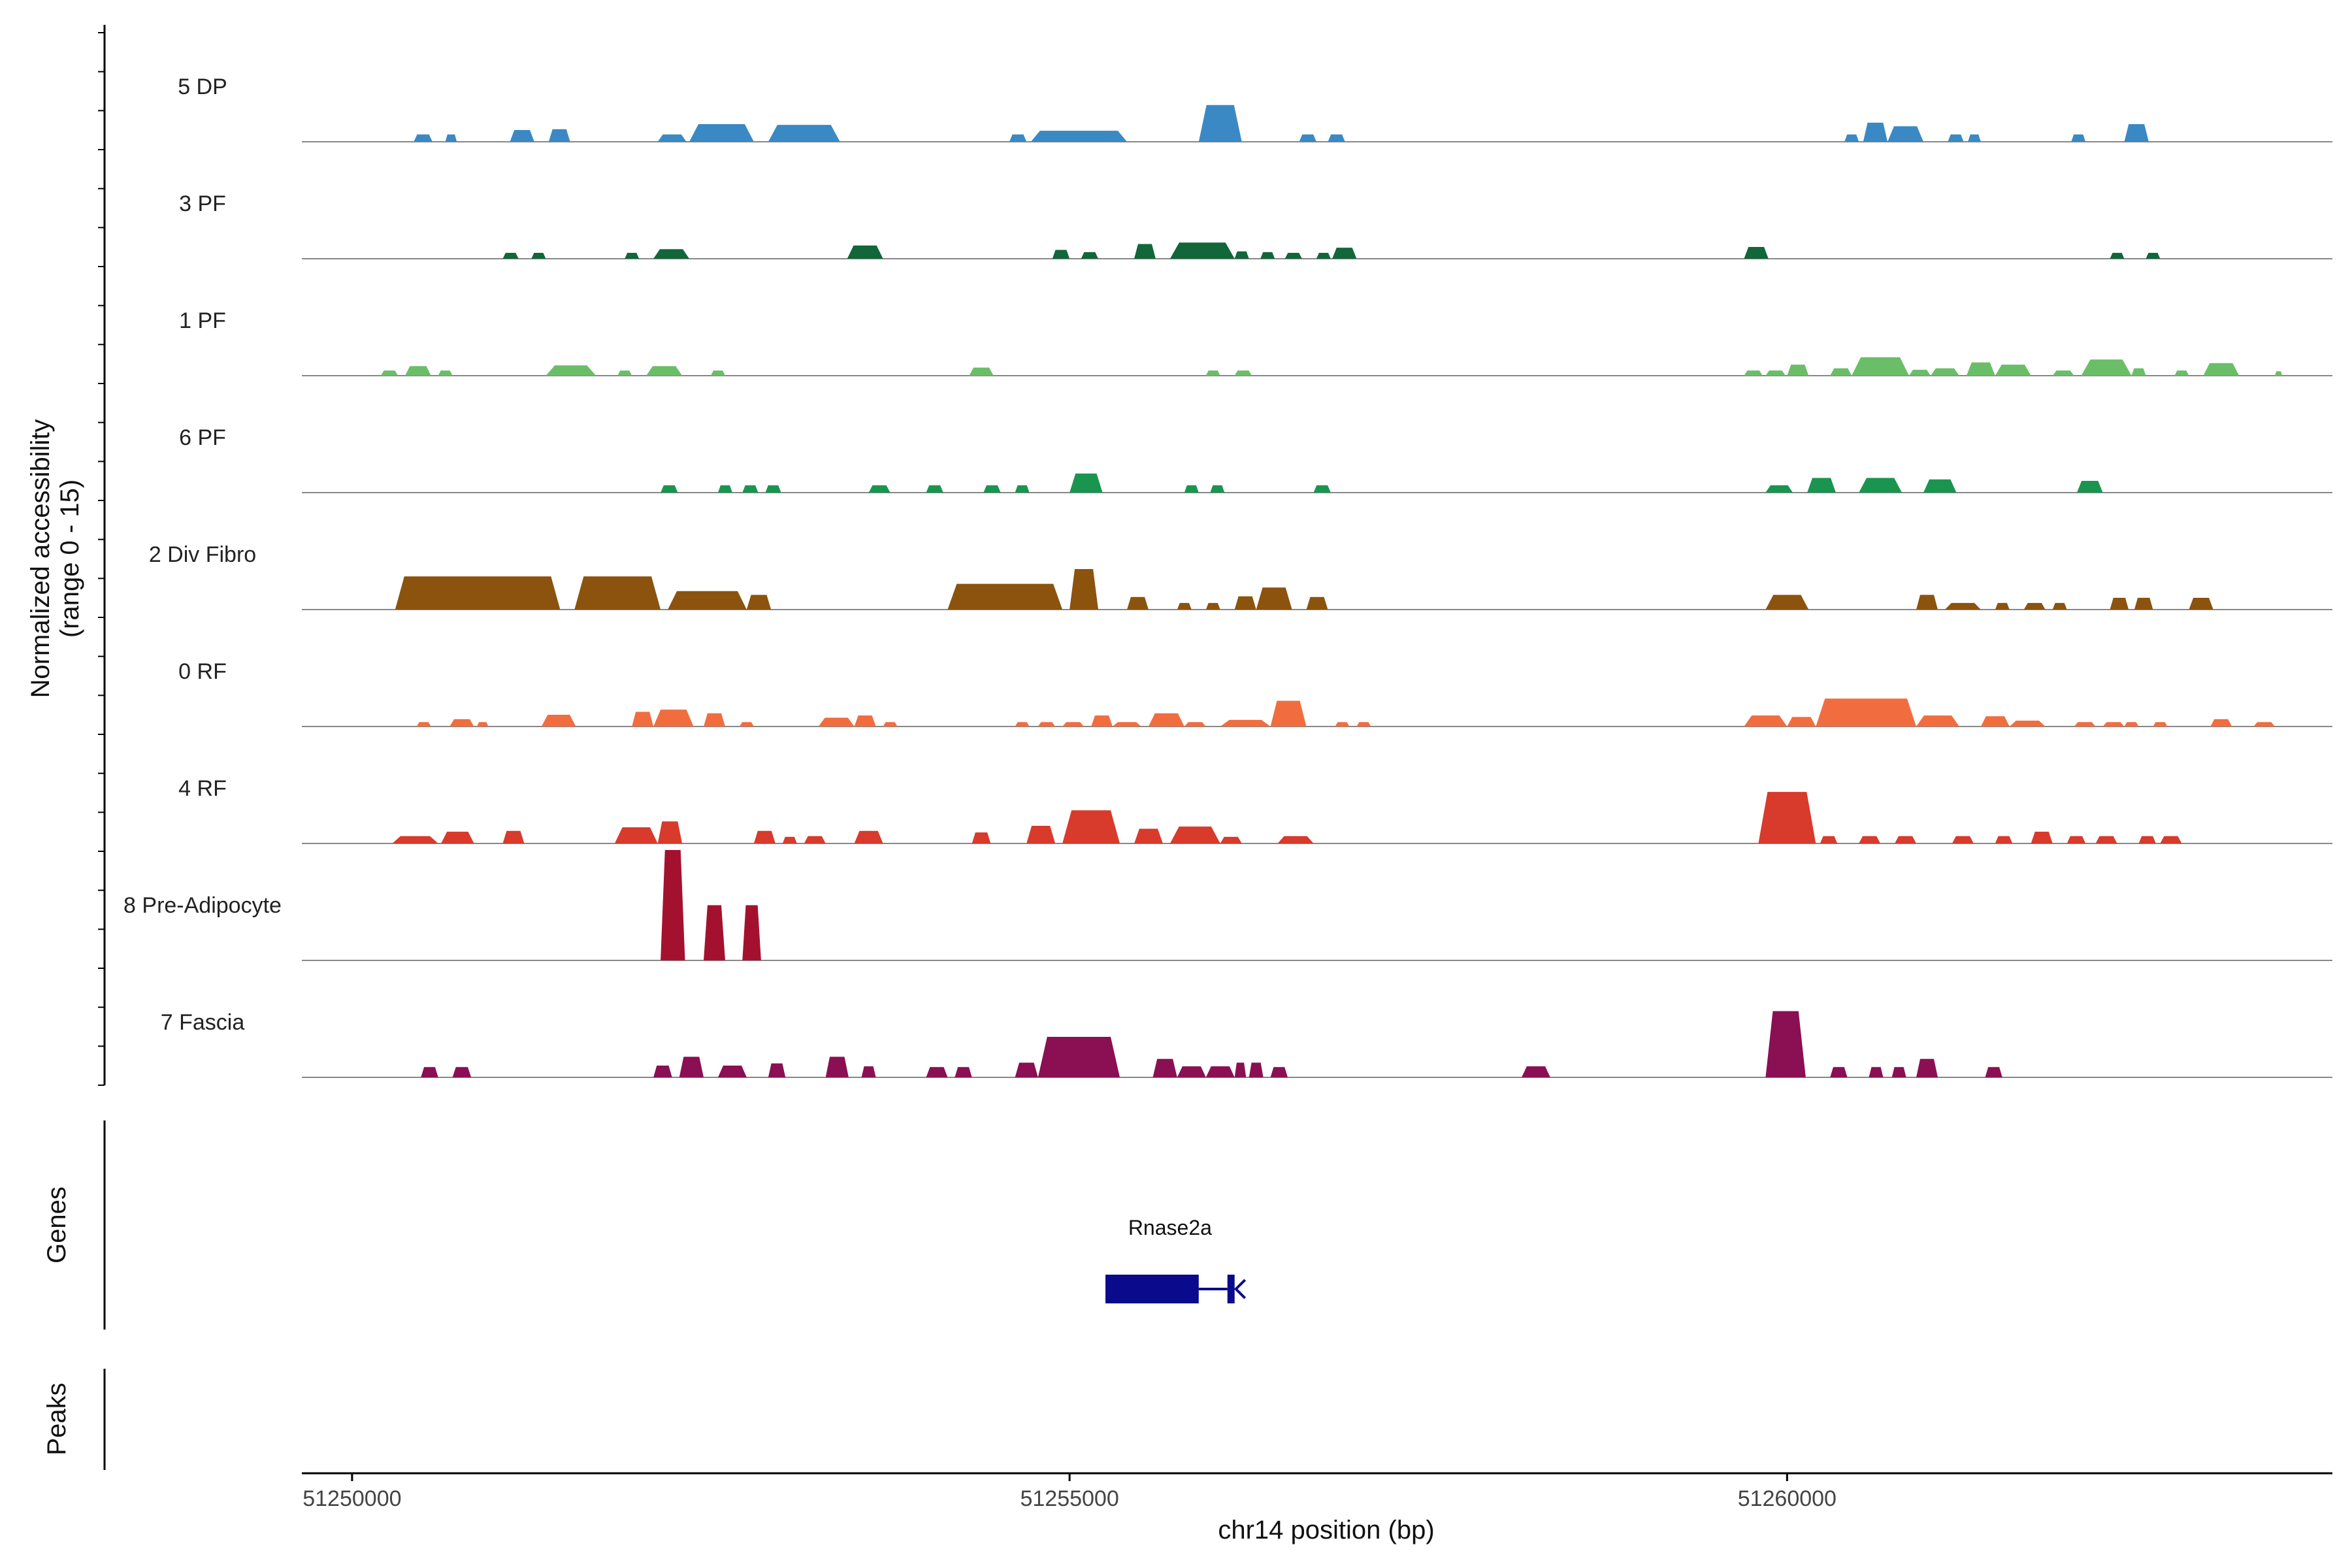 The image size is (2352, 1568). I want to click on coverage-y-axis, so click(102, 555).